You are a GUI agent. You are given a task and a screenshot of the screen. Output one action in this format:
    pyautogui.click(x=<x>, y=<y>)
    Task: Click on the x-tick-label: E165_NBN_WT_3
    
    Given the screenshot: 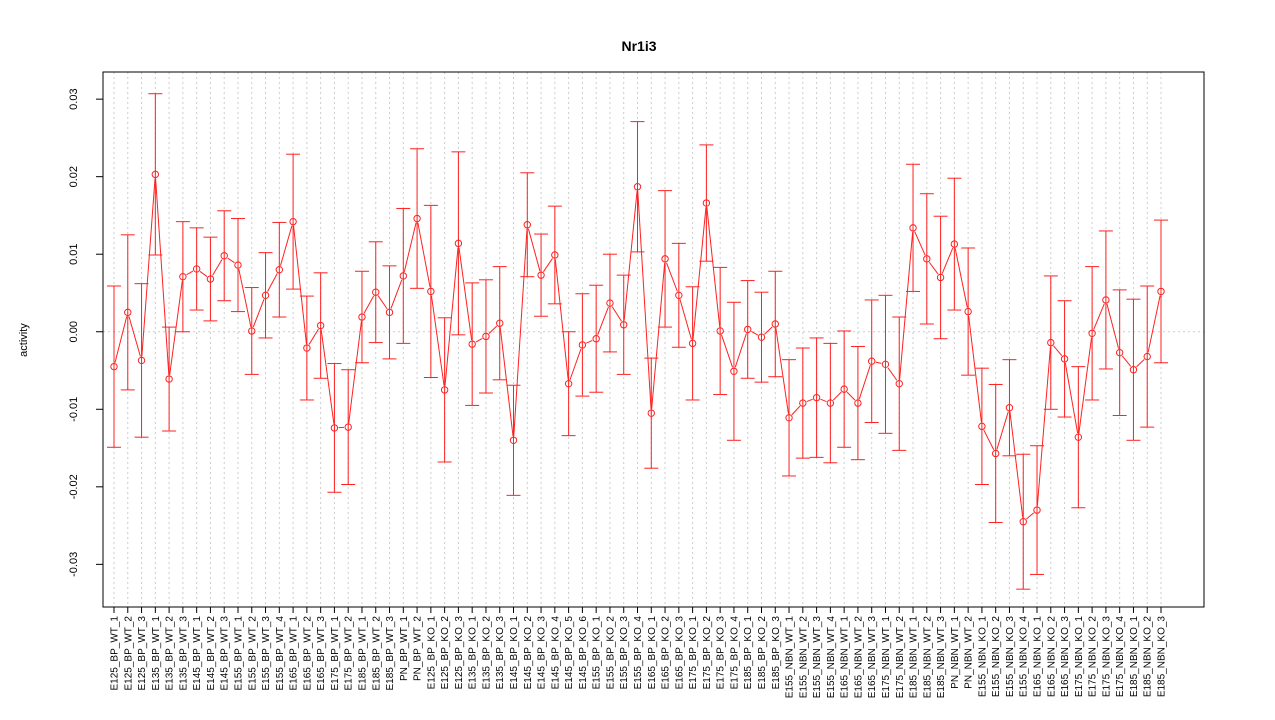 What is the action you would take?
    pyautogui.click(x=872, y=657)
    